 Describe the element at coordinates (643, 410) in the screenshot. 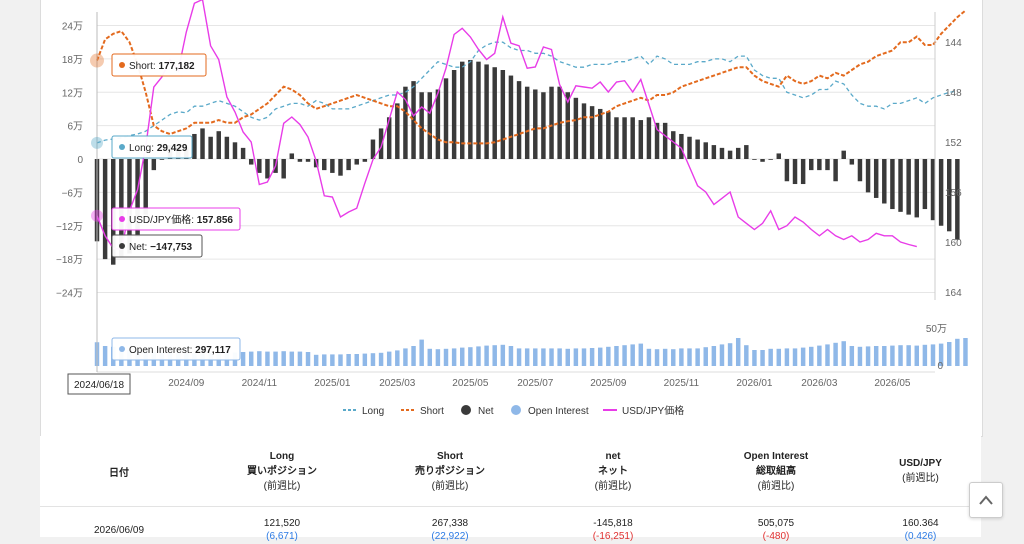

I see `legend-item-usd-jpy-: USD/JPY価格` at that location.